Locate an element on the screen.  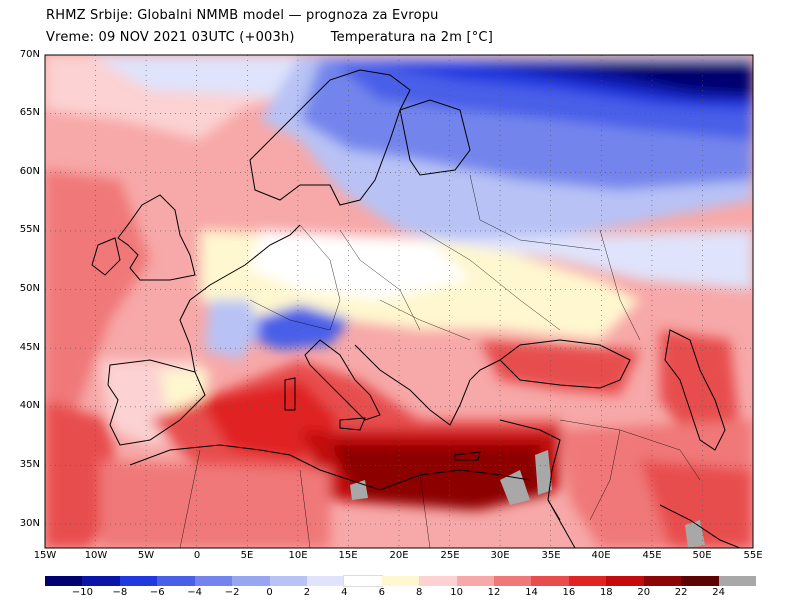
colorbar-label: −8 is located at coordinates (120, 592).